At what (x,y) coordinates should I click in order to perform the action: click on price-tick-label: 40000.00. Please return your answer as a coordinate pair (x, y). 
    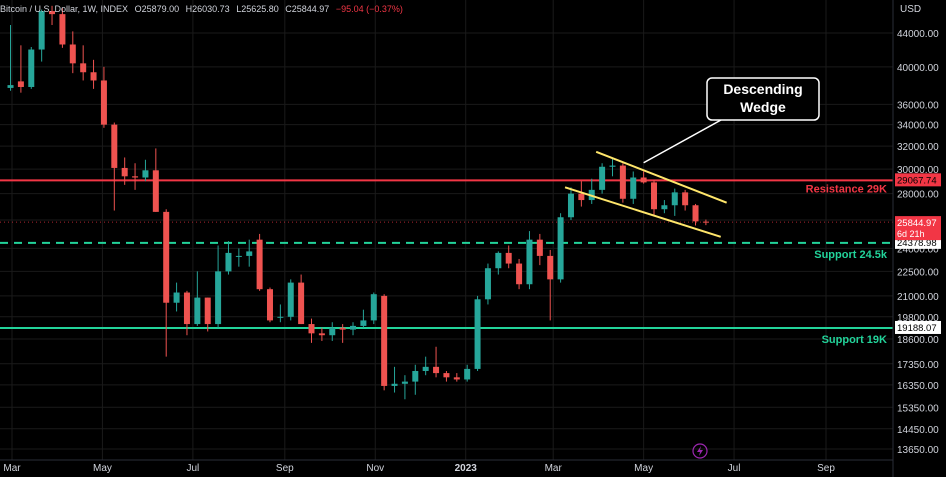
    Looking at the image, I should click on (918, 68).